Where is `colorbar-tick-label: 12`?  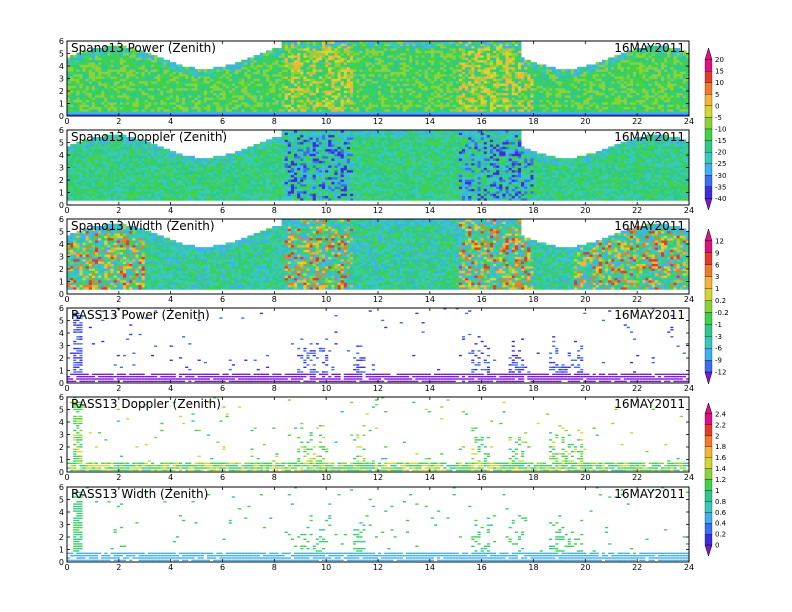
colorbar-tick-label: 12 is located at coordinates (719, 241).